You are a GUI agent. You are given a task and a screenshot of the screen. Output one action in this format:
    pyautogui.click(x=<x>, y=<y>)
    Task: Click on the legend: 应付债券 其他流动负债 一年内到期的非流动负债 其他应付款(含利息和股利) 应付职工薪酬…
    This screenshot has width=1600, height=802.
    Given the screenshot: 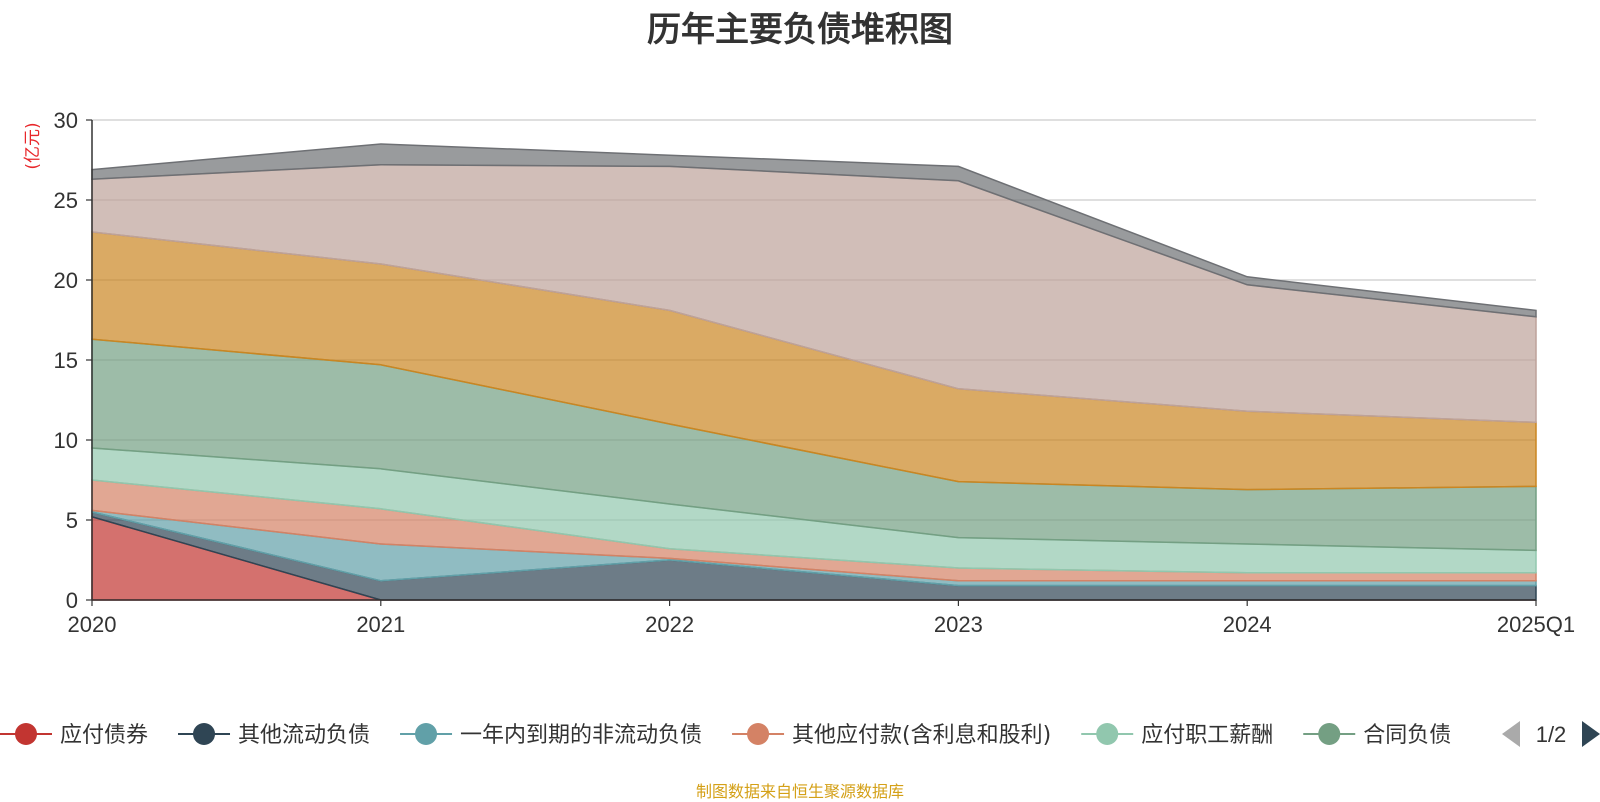 What is the action you would take?
    pyautogui.click(x=725, y=735)
    